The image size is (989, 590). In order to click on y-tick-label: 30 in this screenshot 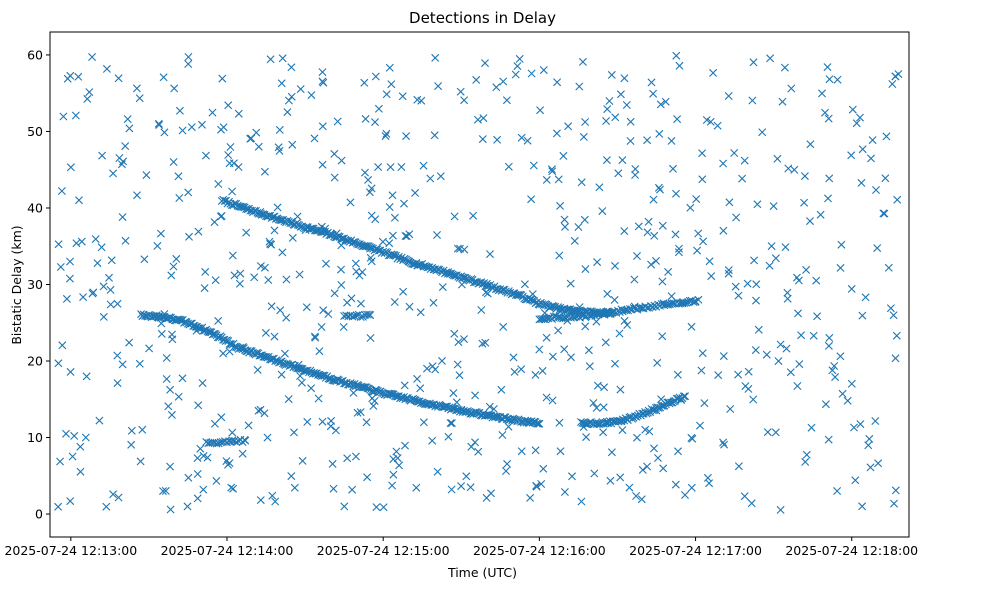, I will do `click(35, 284)`.